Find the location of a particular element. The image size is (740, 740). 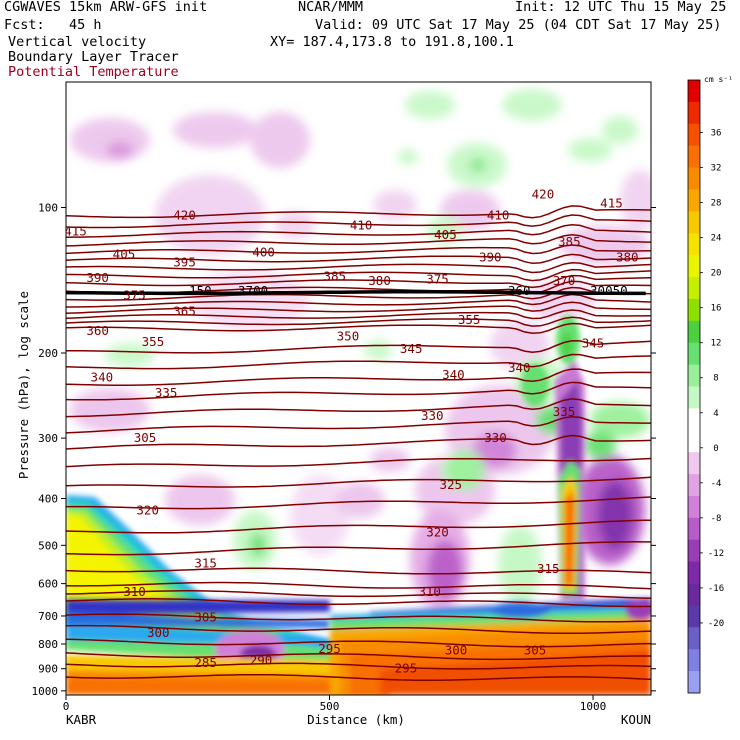

y-tick-label: 400 is located at coordinates (48, 498).